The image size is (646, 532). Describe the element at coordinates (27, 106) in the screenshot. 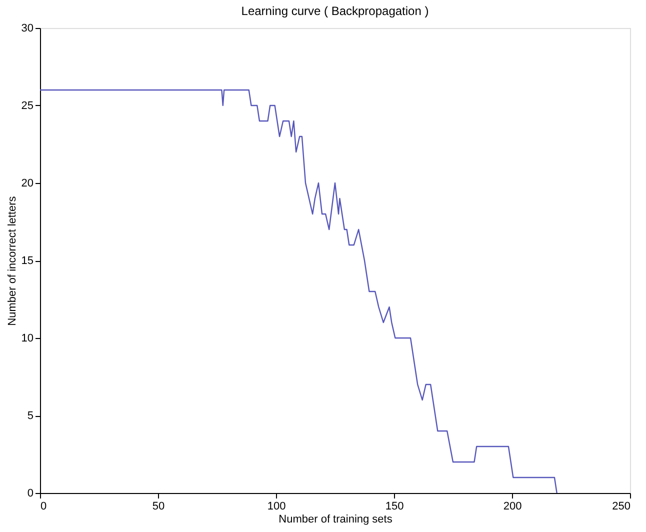

I see `y-tick-label: 25` at that location.